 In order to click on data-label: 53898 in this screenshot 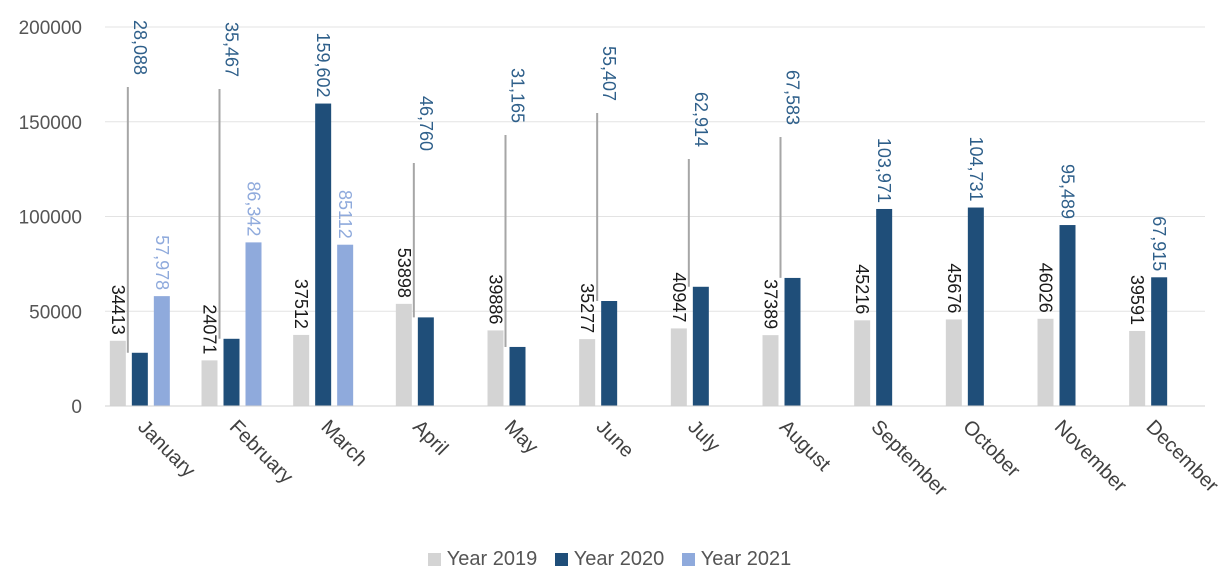, I will do `click(404, 273)`.